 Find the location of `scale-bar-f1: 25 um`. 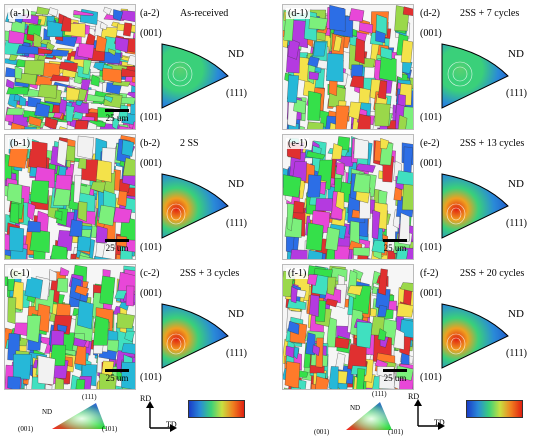

scale-bar-f1: 25 um is located at coordinates (395, 376).